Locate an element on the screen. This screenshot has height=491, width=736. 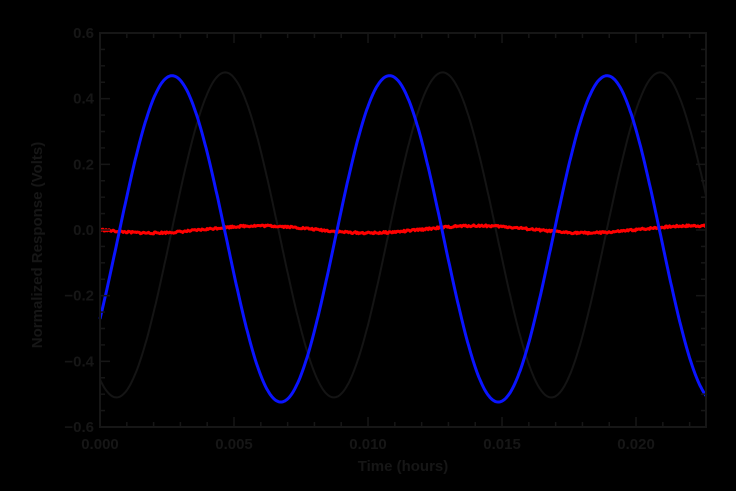
y-tick-label: 0.4 is located at coordinates (84, 99).